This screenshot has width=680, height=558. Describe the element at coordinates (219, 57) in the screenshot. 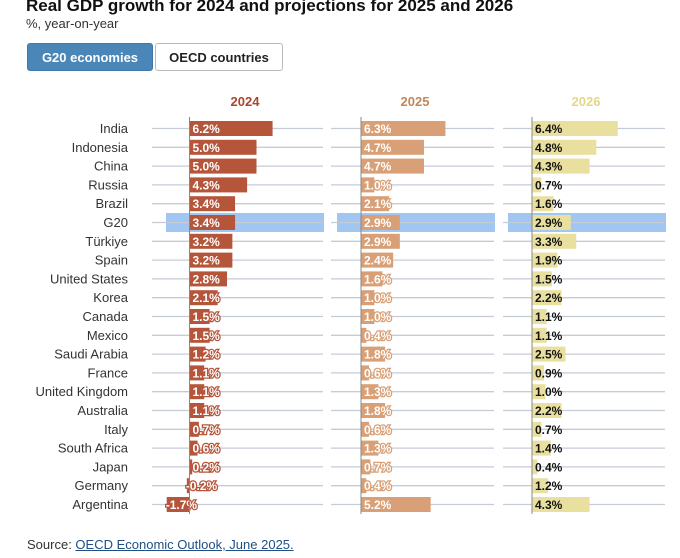

I see `tab-oecd-countries: OECD countries` at that location.